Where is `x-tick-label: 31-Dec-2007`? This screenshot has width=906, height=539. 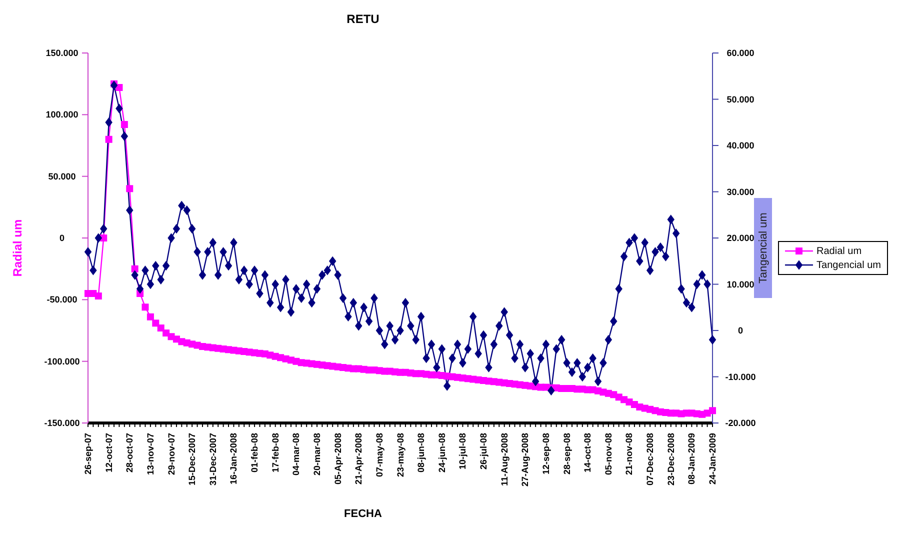
x-tick-label: 31-Dec-2007 is located at coordinates (213, 459).